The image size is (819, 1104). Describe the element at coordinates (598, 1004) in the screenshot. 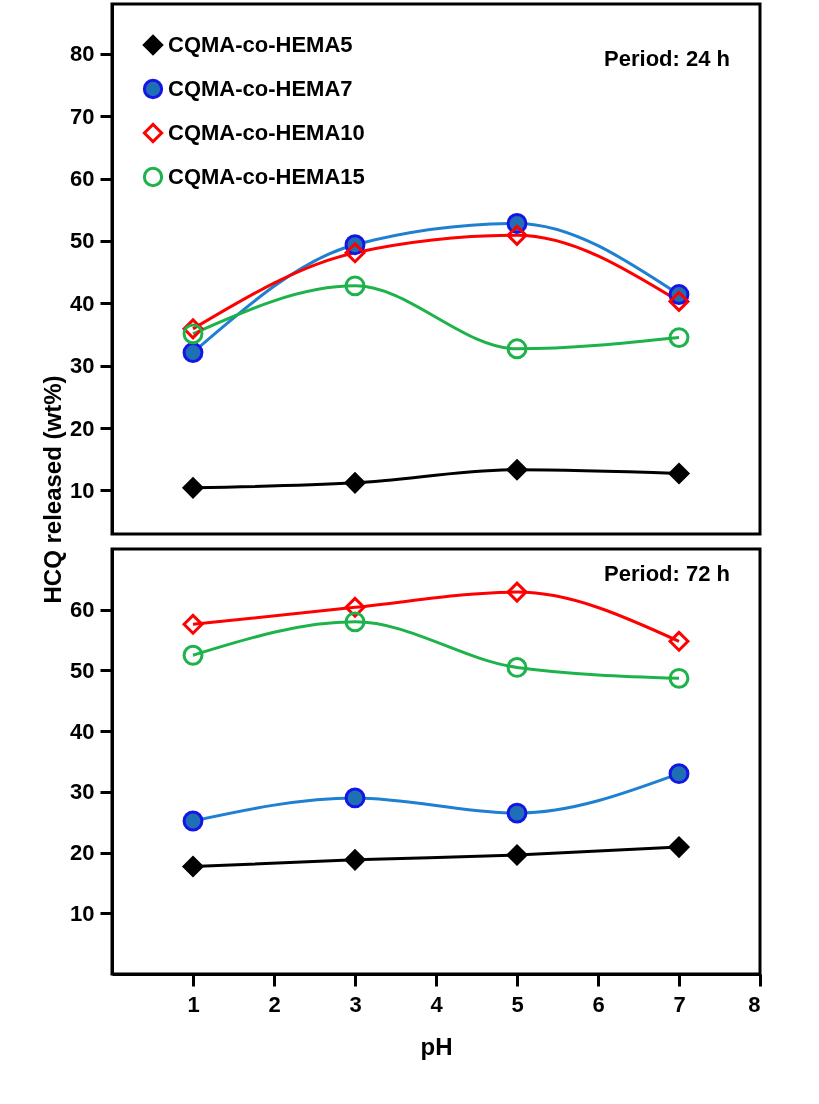

I see `x-tick-label: 6` at that location.